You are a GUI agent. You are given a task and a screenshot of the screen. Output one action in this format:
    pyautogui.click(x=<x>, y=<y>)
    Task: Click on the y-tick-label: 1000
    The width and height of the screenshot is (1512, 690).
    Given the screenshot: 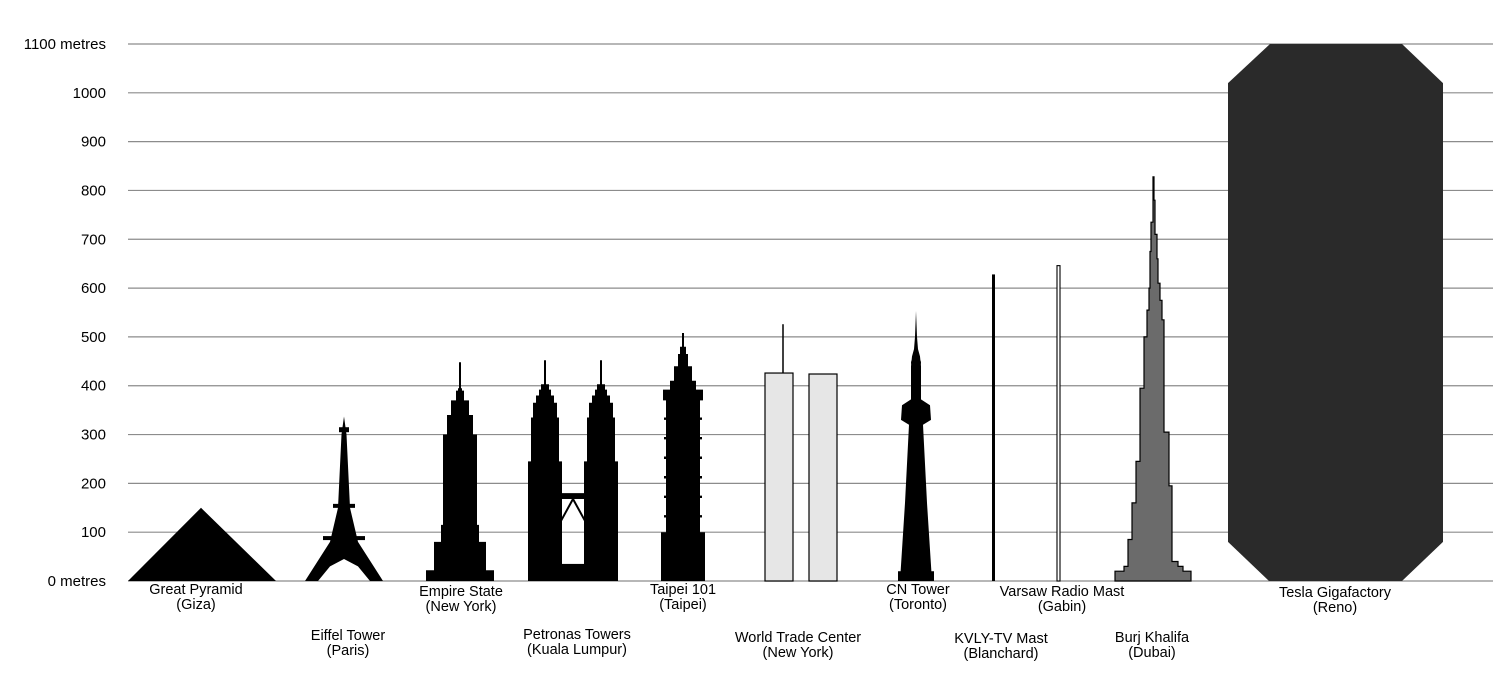 What is the action you would take?
    pyautogui.click(x=89, y=93)
    